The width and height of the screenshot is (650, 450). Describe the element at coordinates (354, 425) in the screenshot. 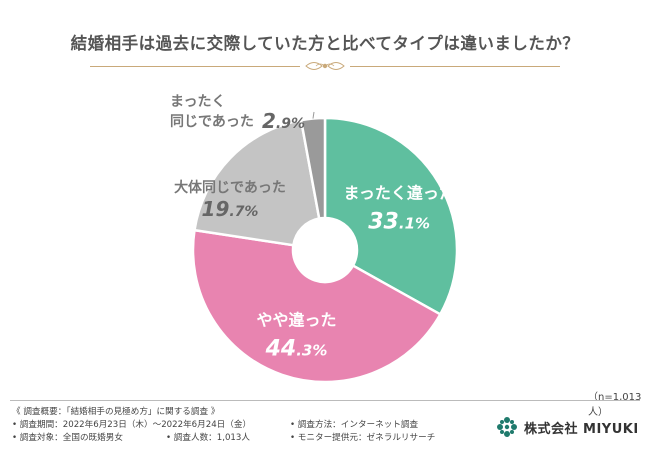

I see `survey-method: • 調査方法：インターネット調査` at that location.